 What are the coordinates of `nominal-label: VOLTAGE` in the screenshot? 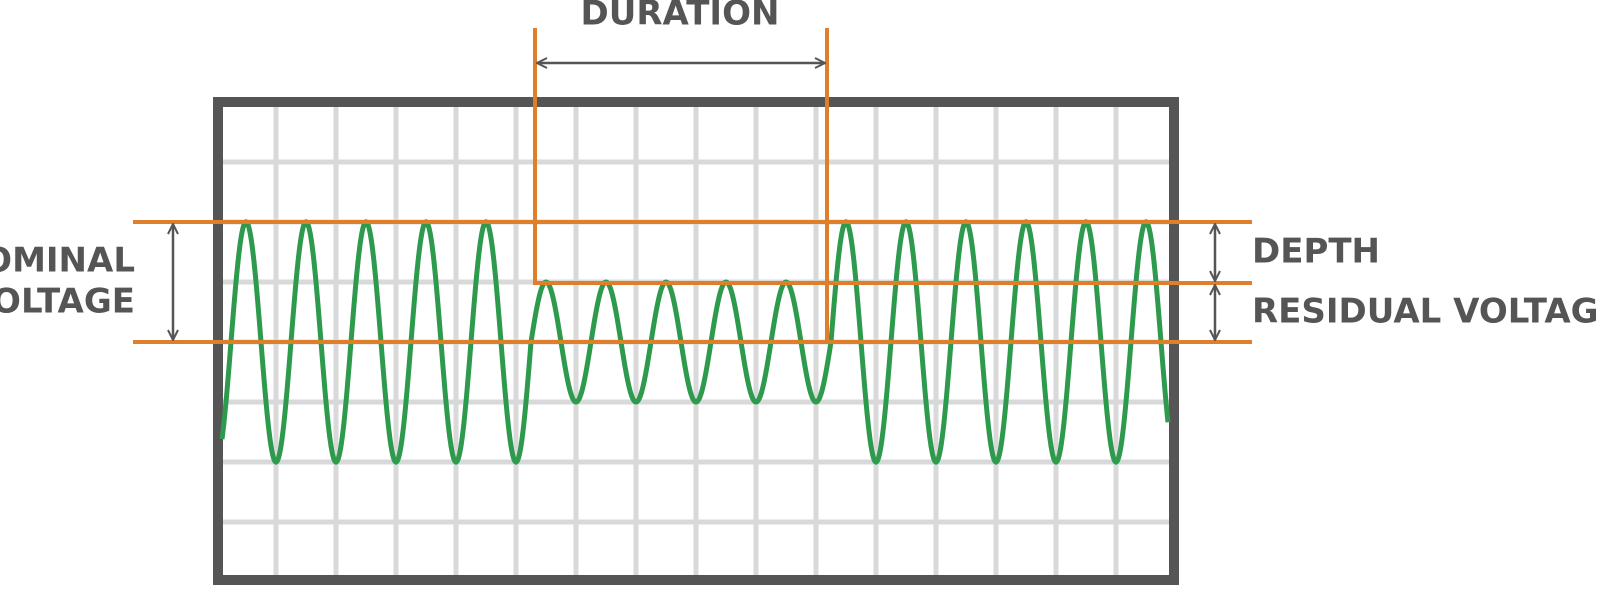 It's located at (67, 302).